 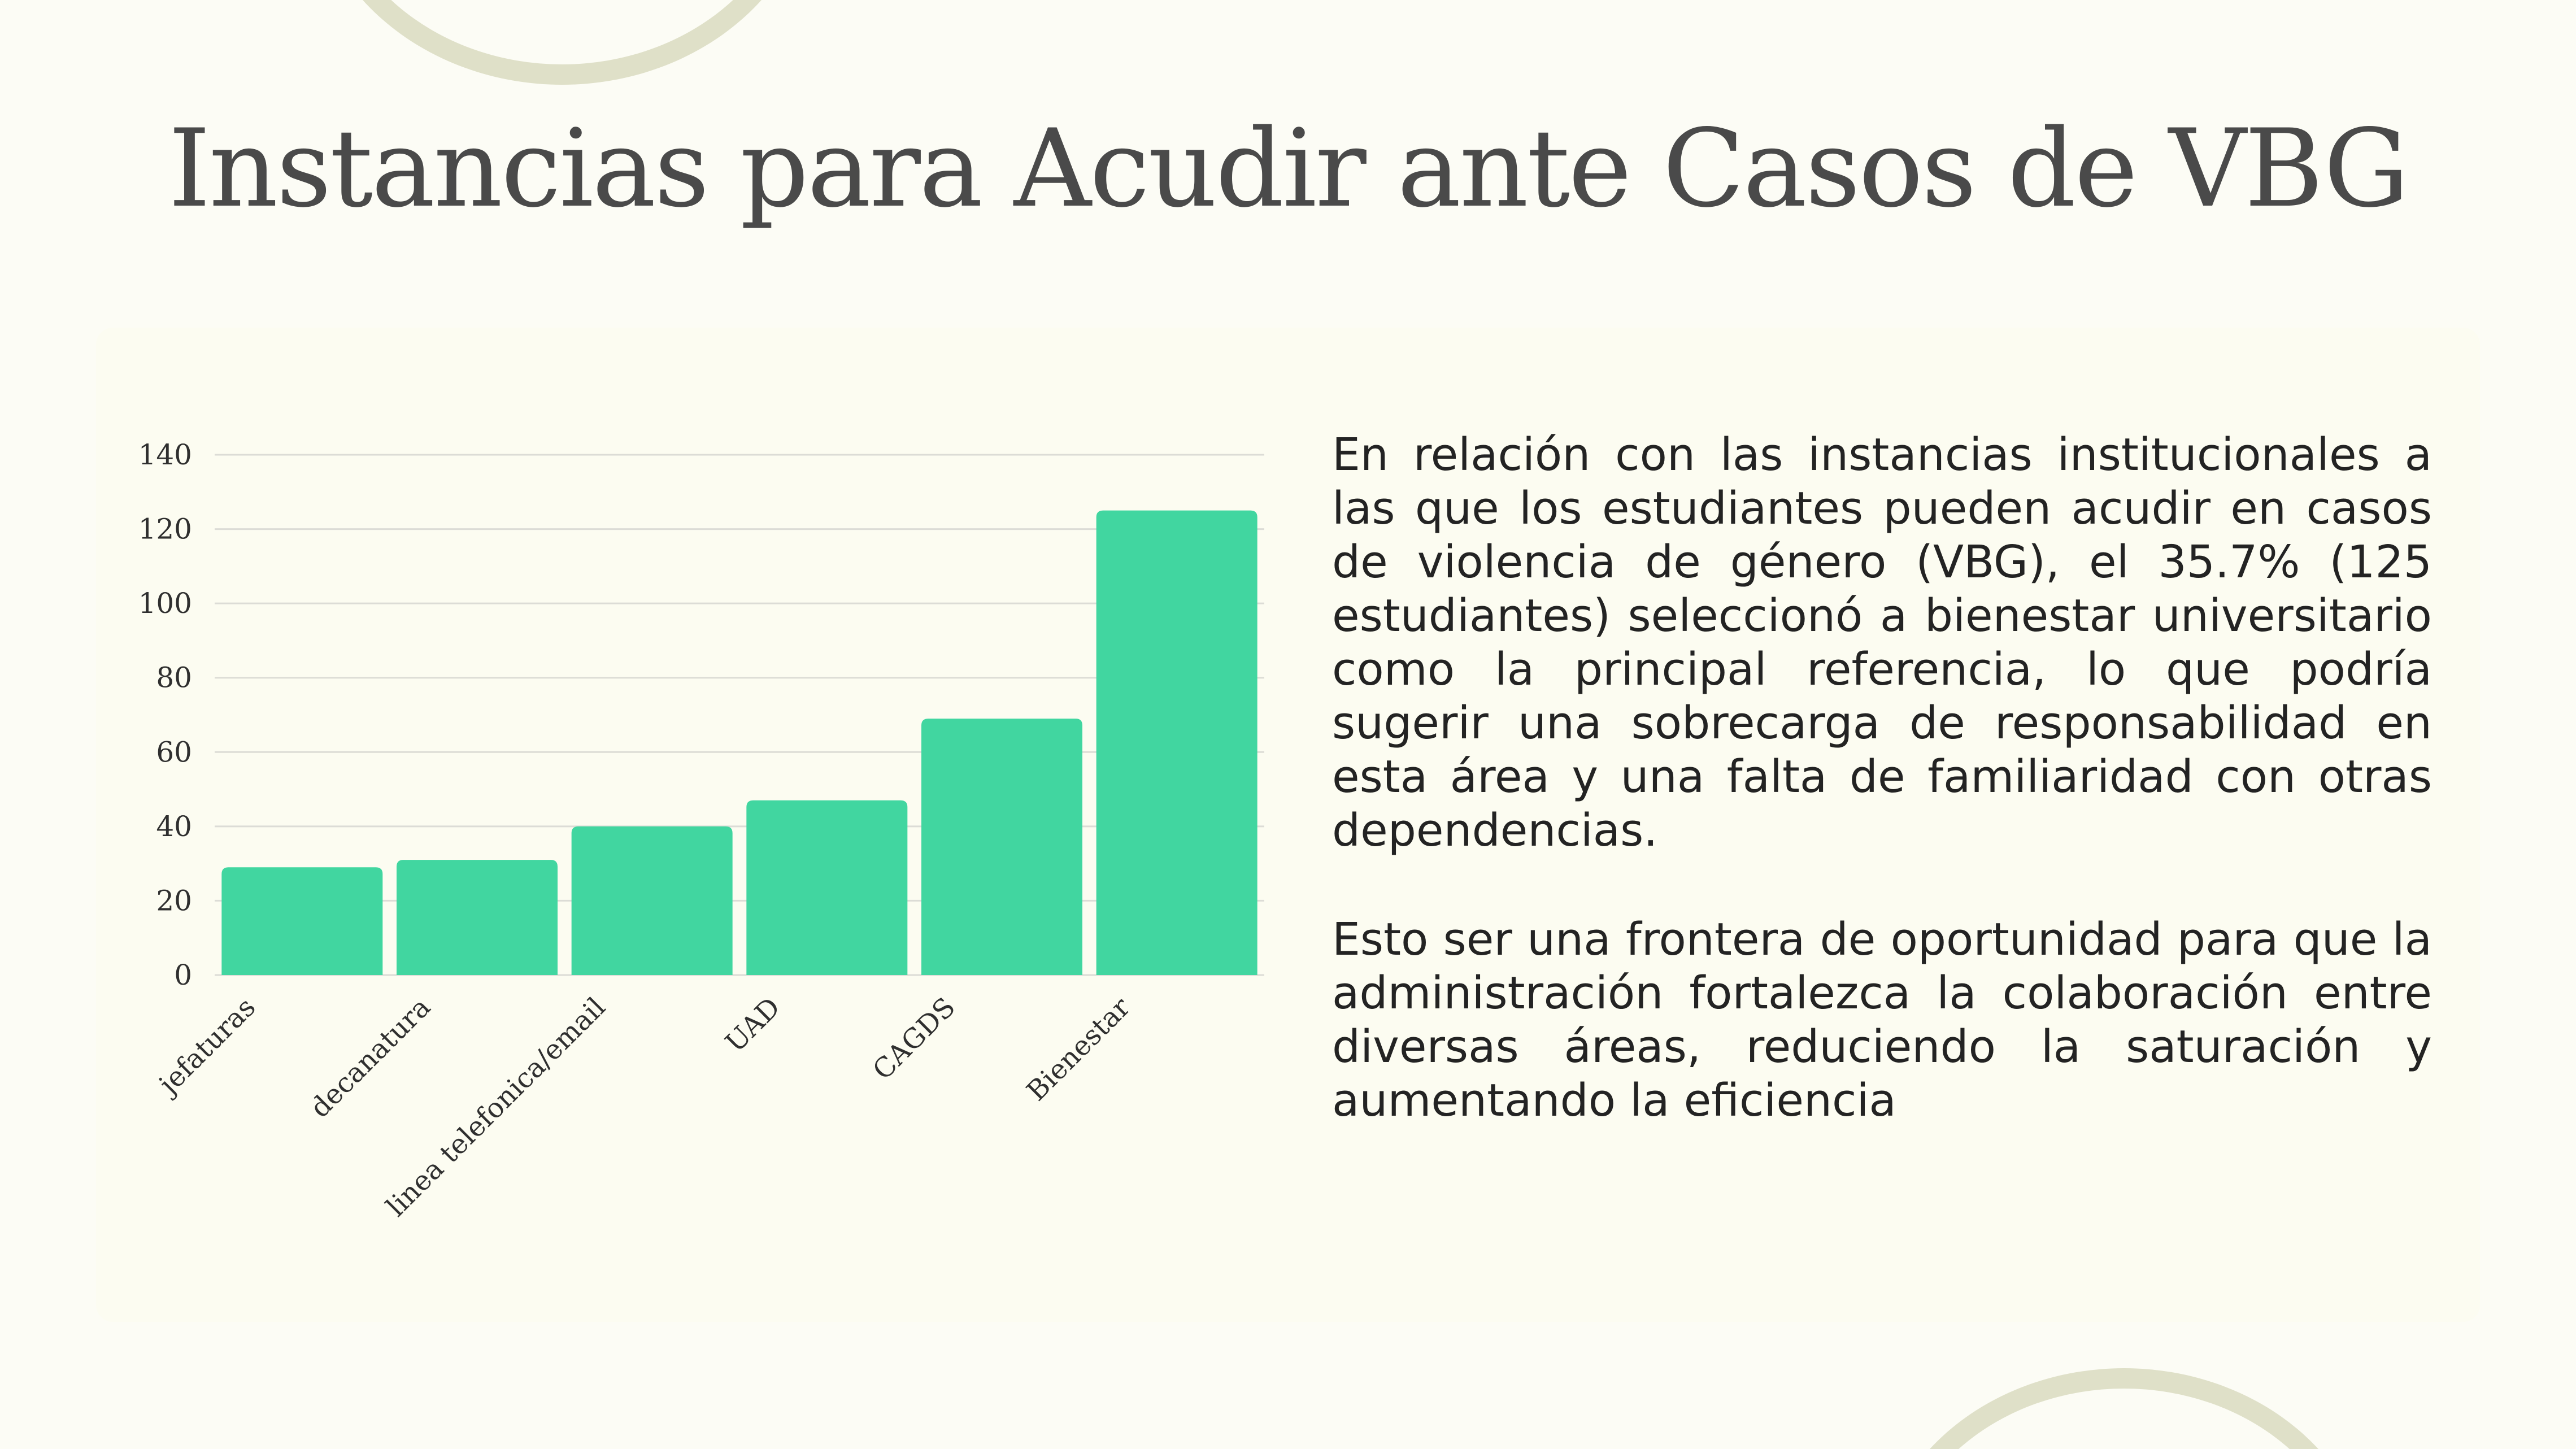 What do you see at coordinates (174, 752) in the screenshot?
I see `y-tick-label: 60` at bounding box center [174, 752].